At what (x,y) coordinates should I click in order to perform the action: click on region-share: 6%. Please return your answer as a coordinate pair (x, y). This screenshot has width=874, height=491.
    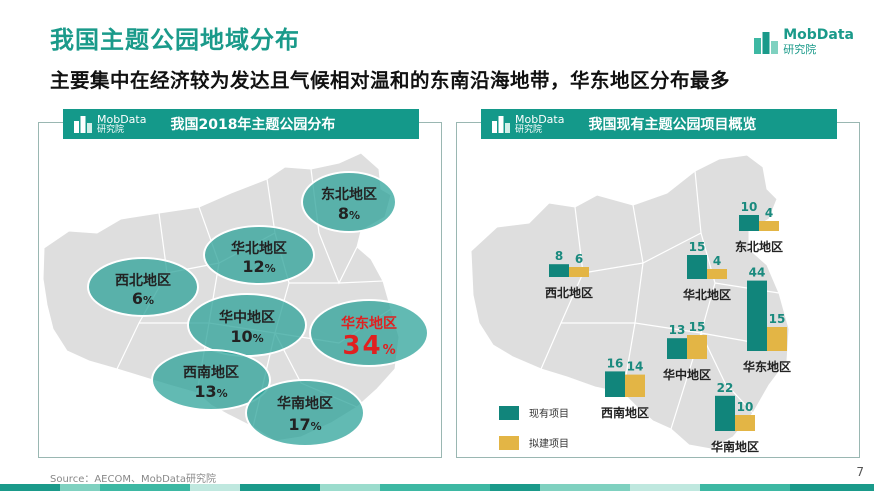
    Looking at the image, I should click on (143, 298).